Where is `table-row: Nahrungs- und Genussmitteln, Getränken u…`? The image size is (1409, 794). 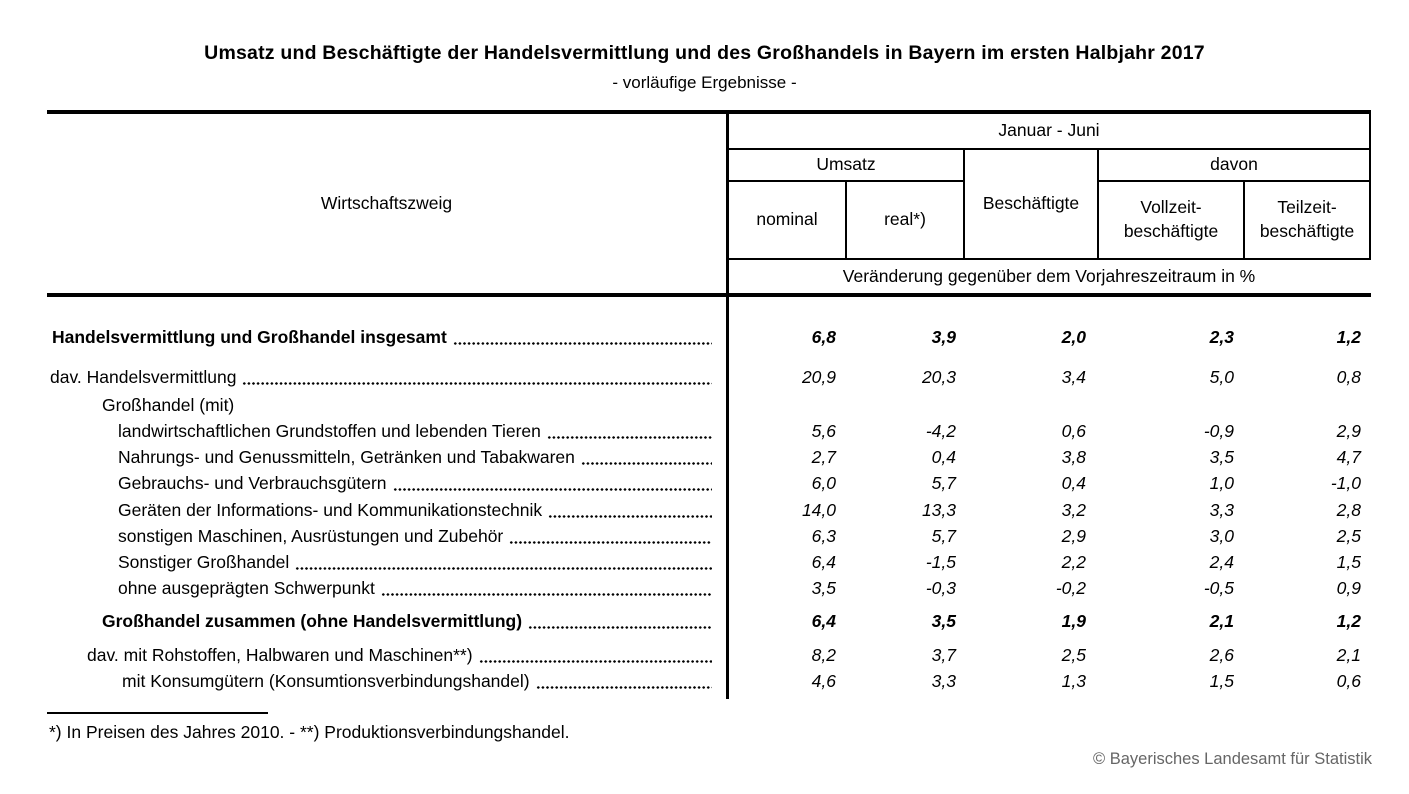 table-row: Nahrungs- und Genussmitteln, Getränken u… is located at coordinates (709, 457).